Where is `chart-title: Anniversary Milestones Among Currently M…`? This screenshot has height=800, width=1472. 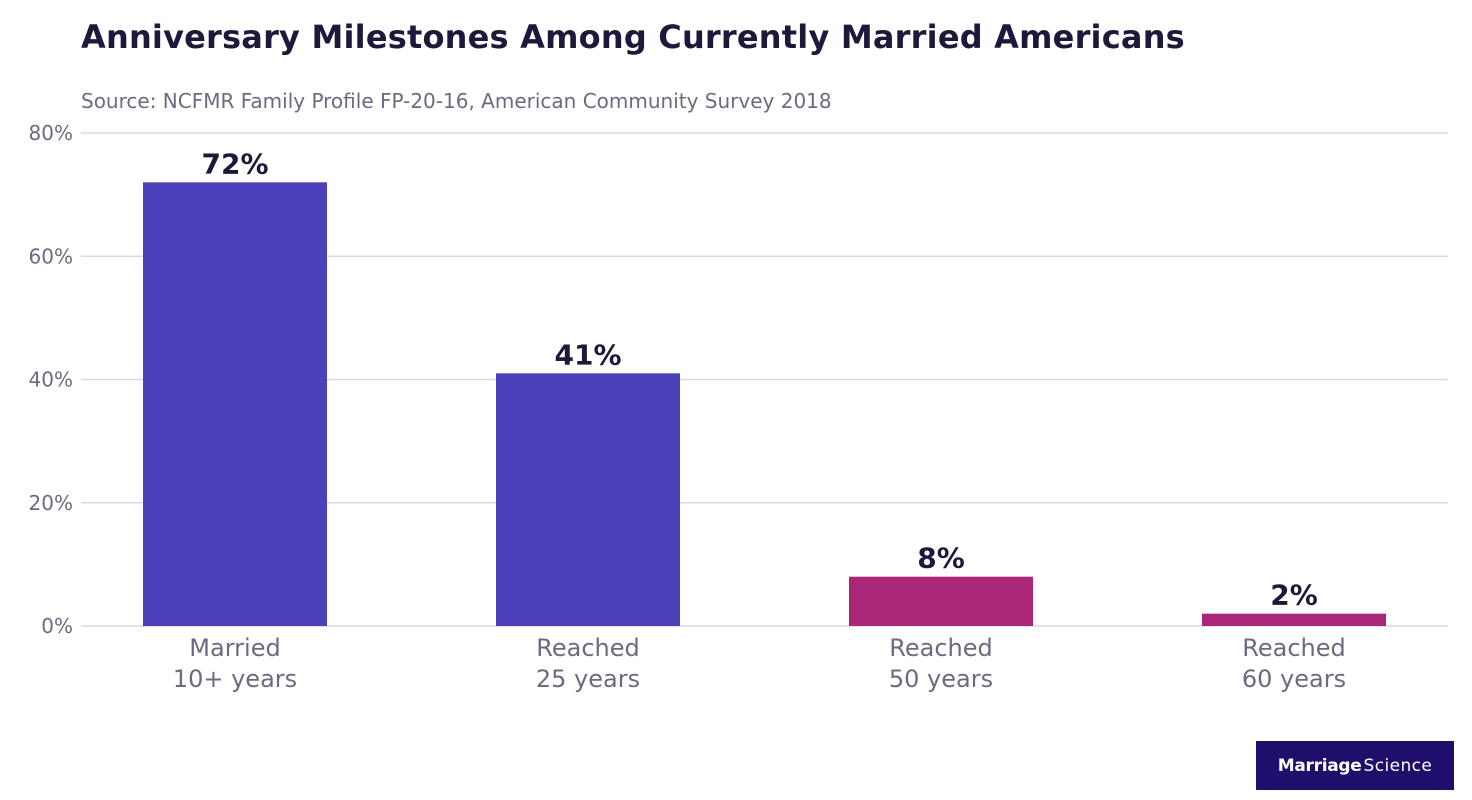
chart-title: Anniversary Milestones Among Currently M… is located at coordinates (633, 37).